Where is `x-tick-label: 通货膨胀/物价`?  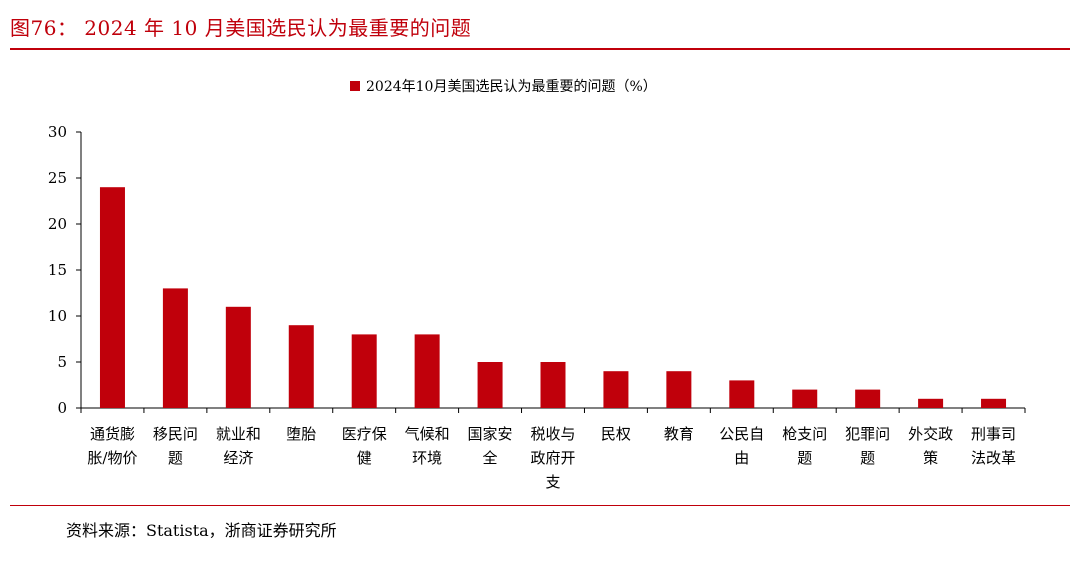
x-tick-label: 通货膨胀/物价 is located at coordinates (112, 446).